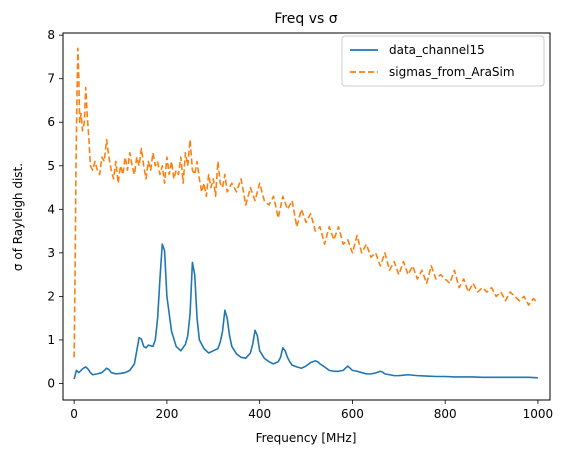  I want to click on y-tick-label: 1, so click(51, 340).